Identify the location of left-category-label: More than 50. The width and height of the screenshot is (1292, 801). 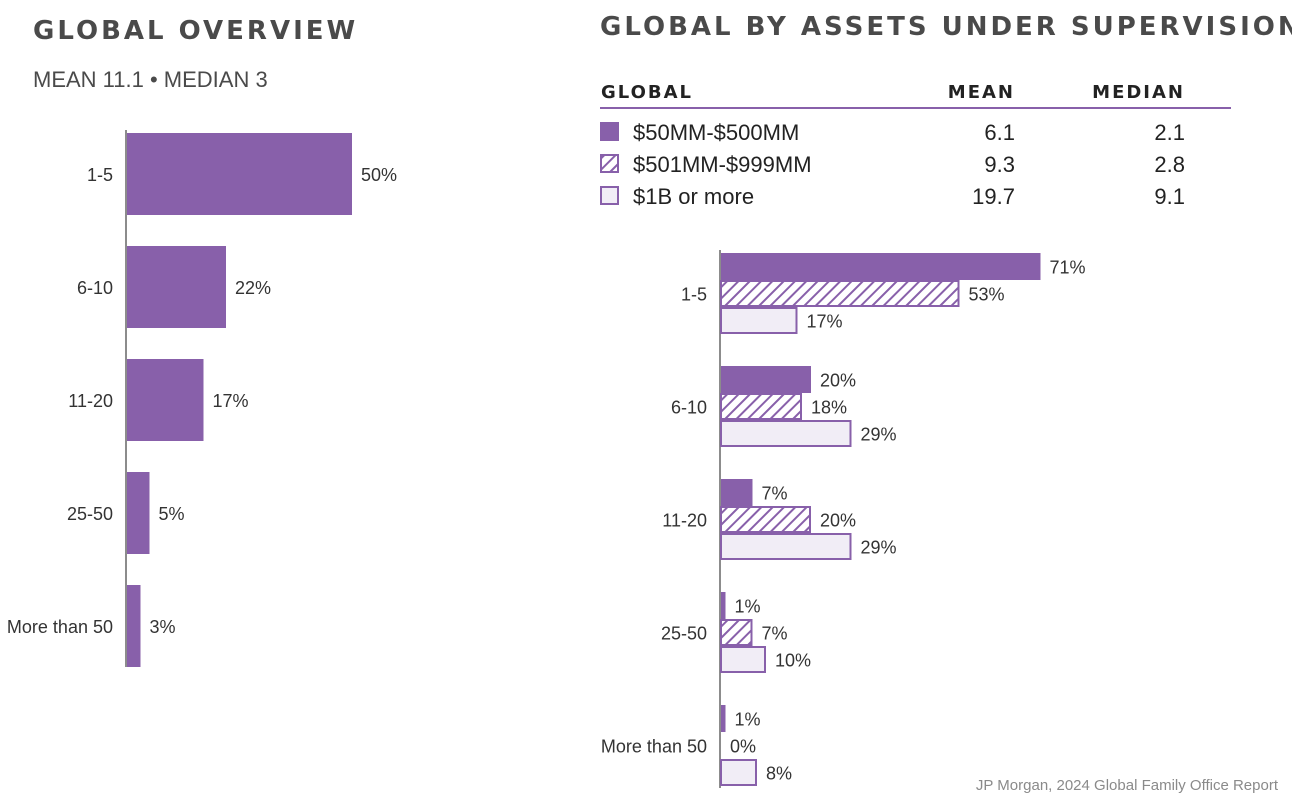
(60, 627).